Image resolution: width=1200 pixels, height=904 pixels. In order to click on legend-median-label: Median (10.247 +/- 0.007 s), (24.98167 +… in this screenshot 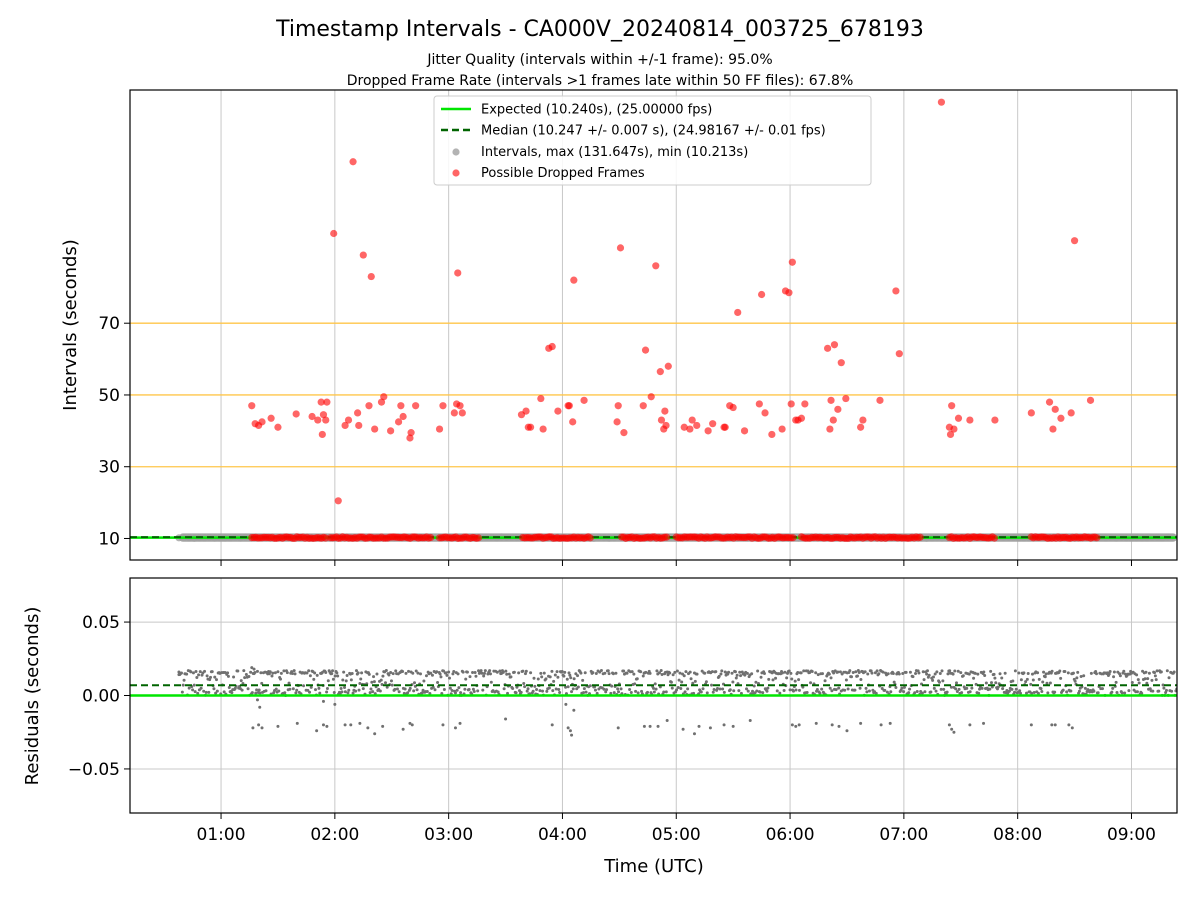, I will do `click(653, 131)`.